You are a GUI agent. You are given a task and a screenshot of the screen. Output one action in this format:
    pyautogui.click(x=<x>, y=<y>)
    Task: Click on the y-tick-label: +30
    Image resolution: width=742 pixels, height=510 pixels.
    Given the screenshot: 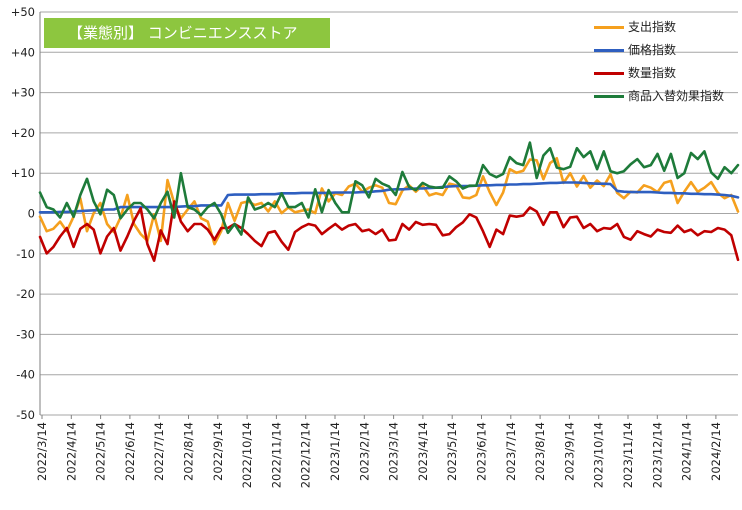 What is the action you would take?
    pyautogui.click(x=23, y=93)
    